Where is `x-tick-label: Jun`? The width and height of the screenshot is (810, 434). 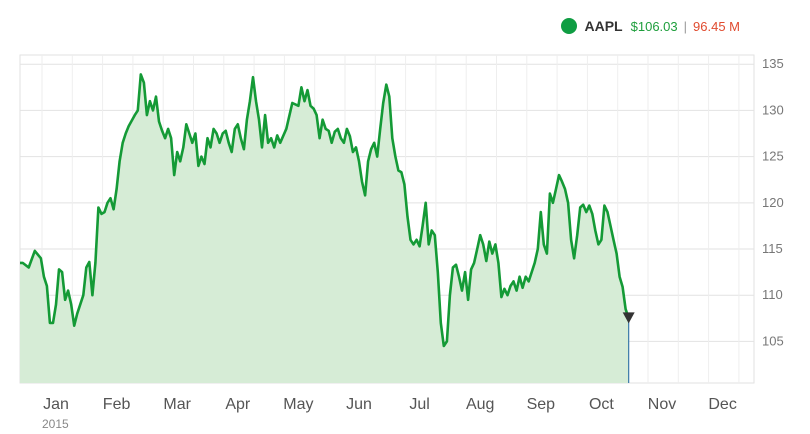 x-tick-label: Jun is located at coordinates (359, 404).